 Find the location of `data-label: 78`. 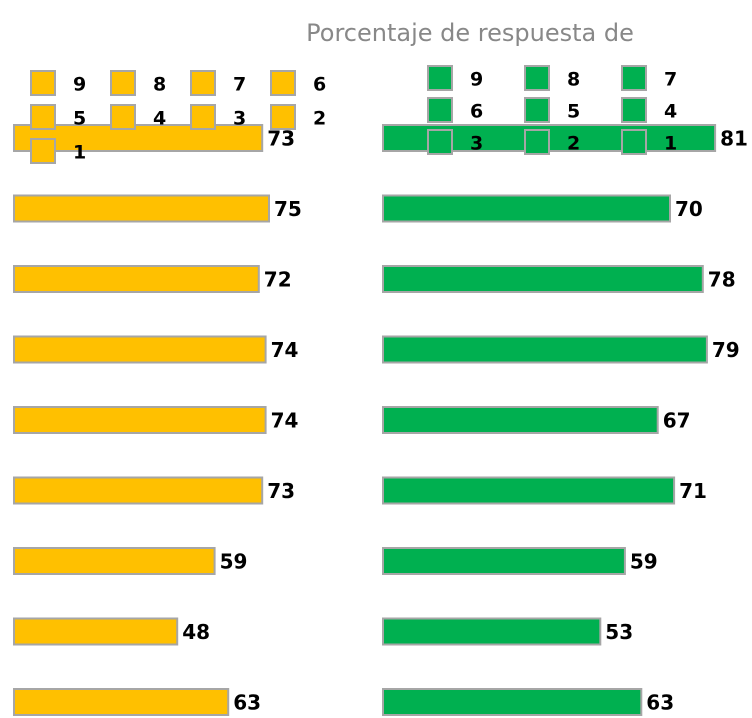

data-label: 78 is located at coordinates (722, 280).